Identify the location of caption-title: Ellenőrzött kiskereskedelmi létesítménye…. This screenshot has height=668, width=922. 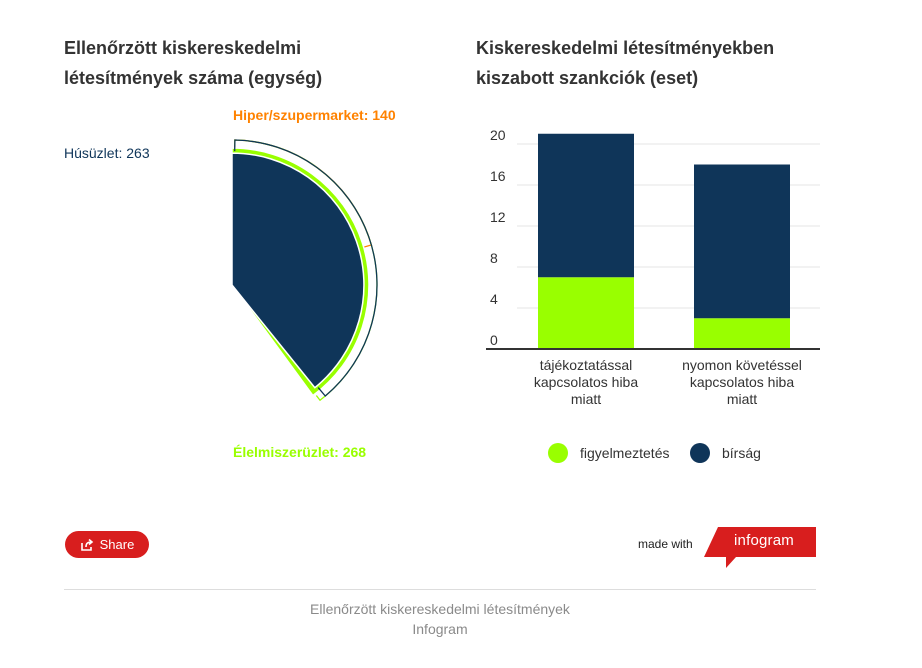
(440, 609).